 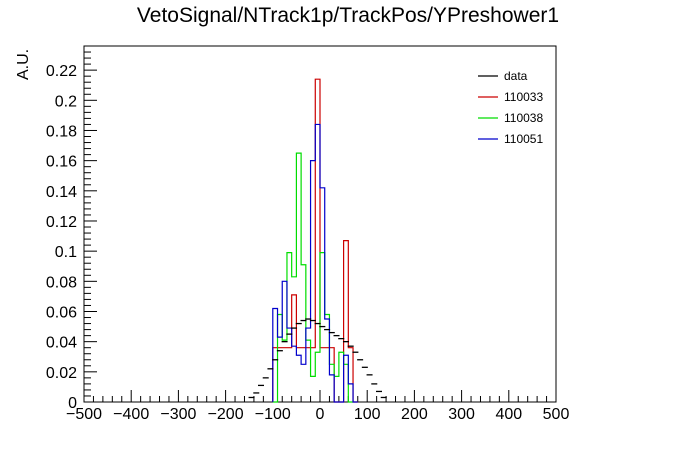 I want to click on y-tick-label: 0.12, so click(x=61, y=222).